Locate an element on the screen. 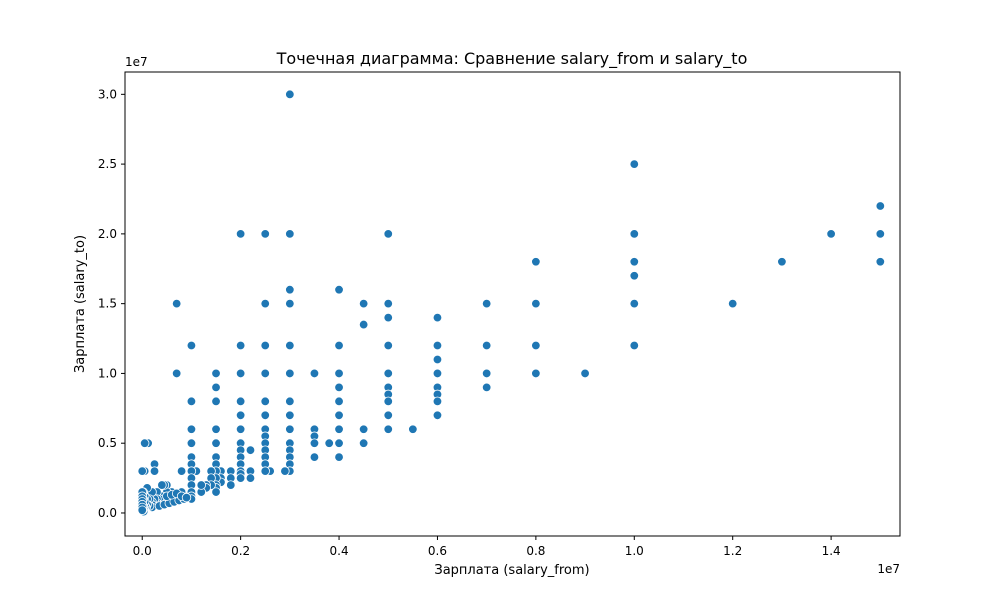 This screenshot has height=600, width=1000. y-tick-label: 2.5 is located at coordinates (107, 164).